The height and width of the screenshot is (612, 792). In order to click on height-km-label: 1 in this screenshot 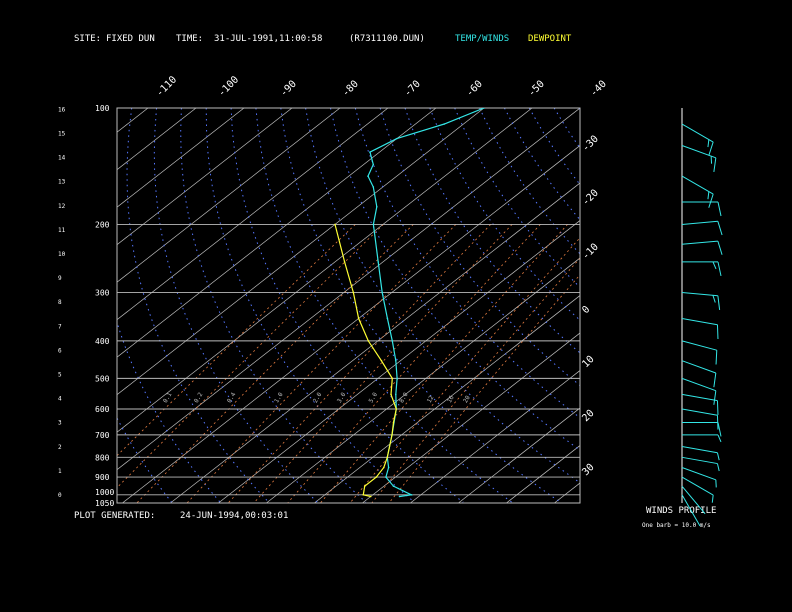, I will do `click(60, 471)`.